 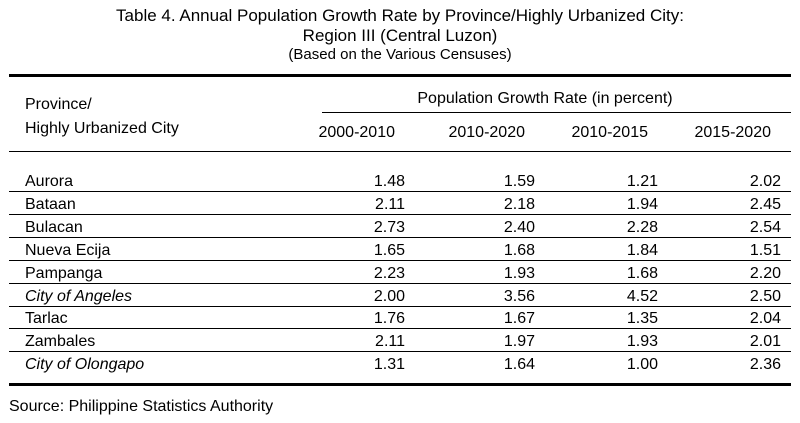 I want to click on row-name: Bulacan, so click(x=54, y=227).